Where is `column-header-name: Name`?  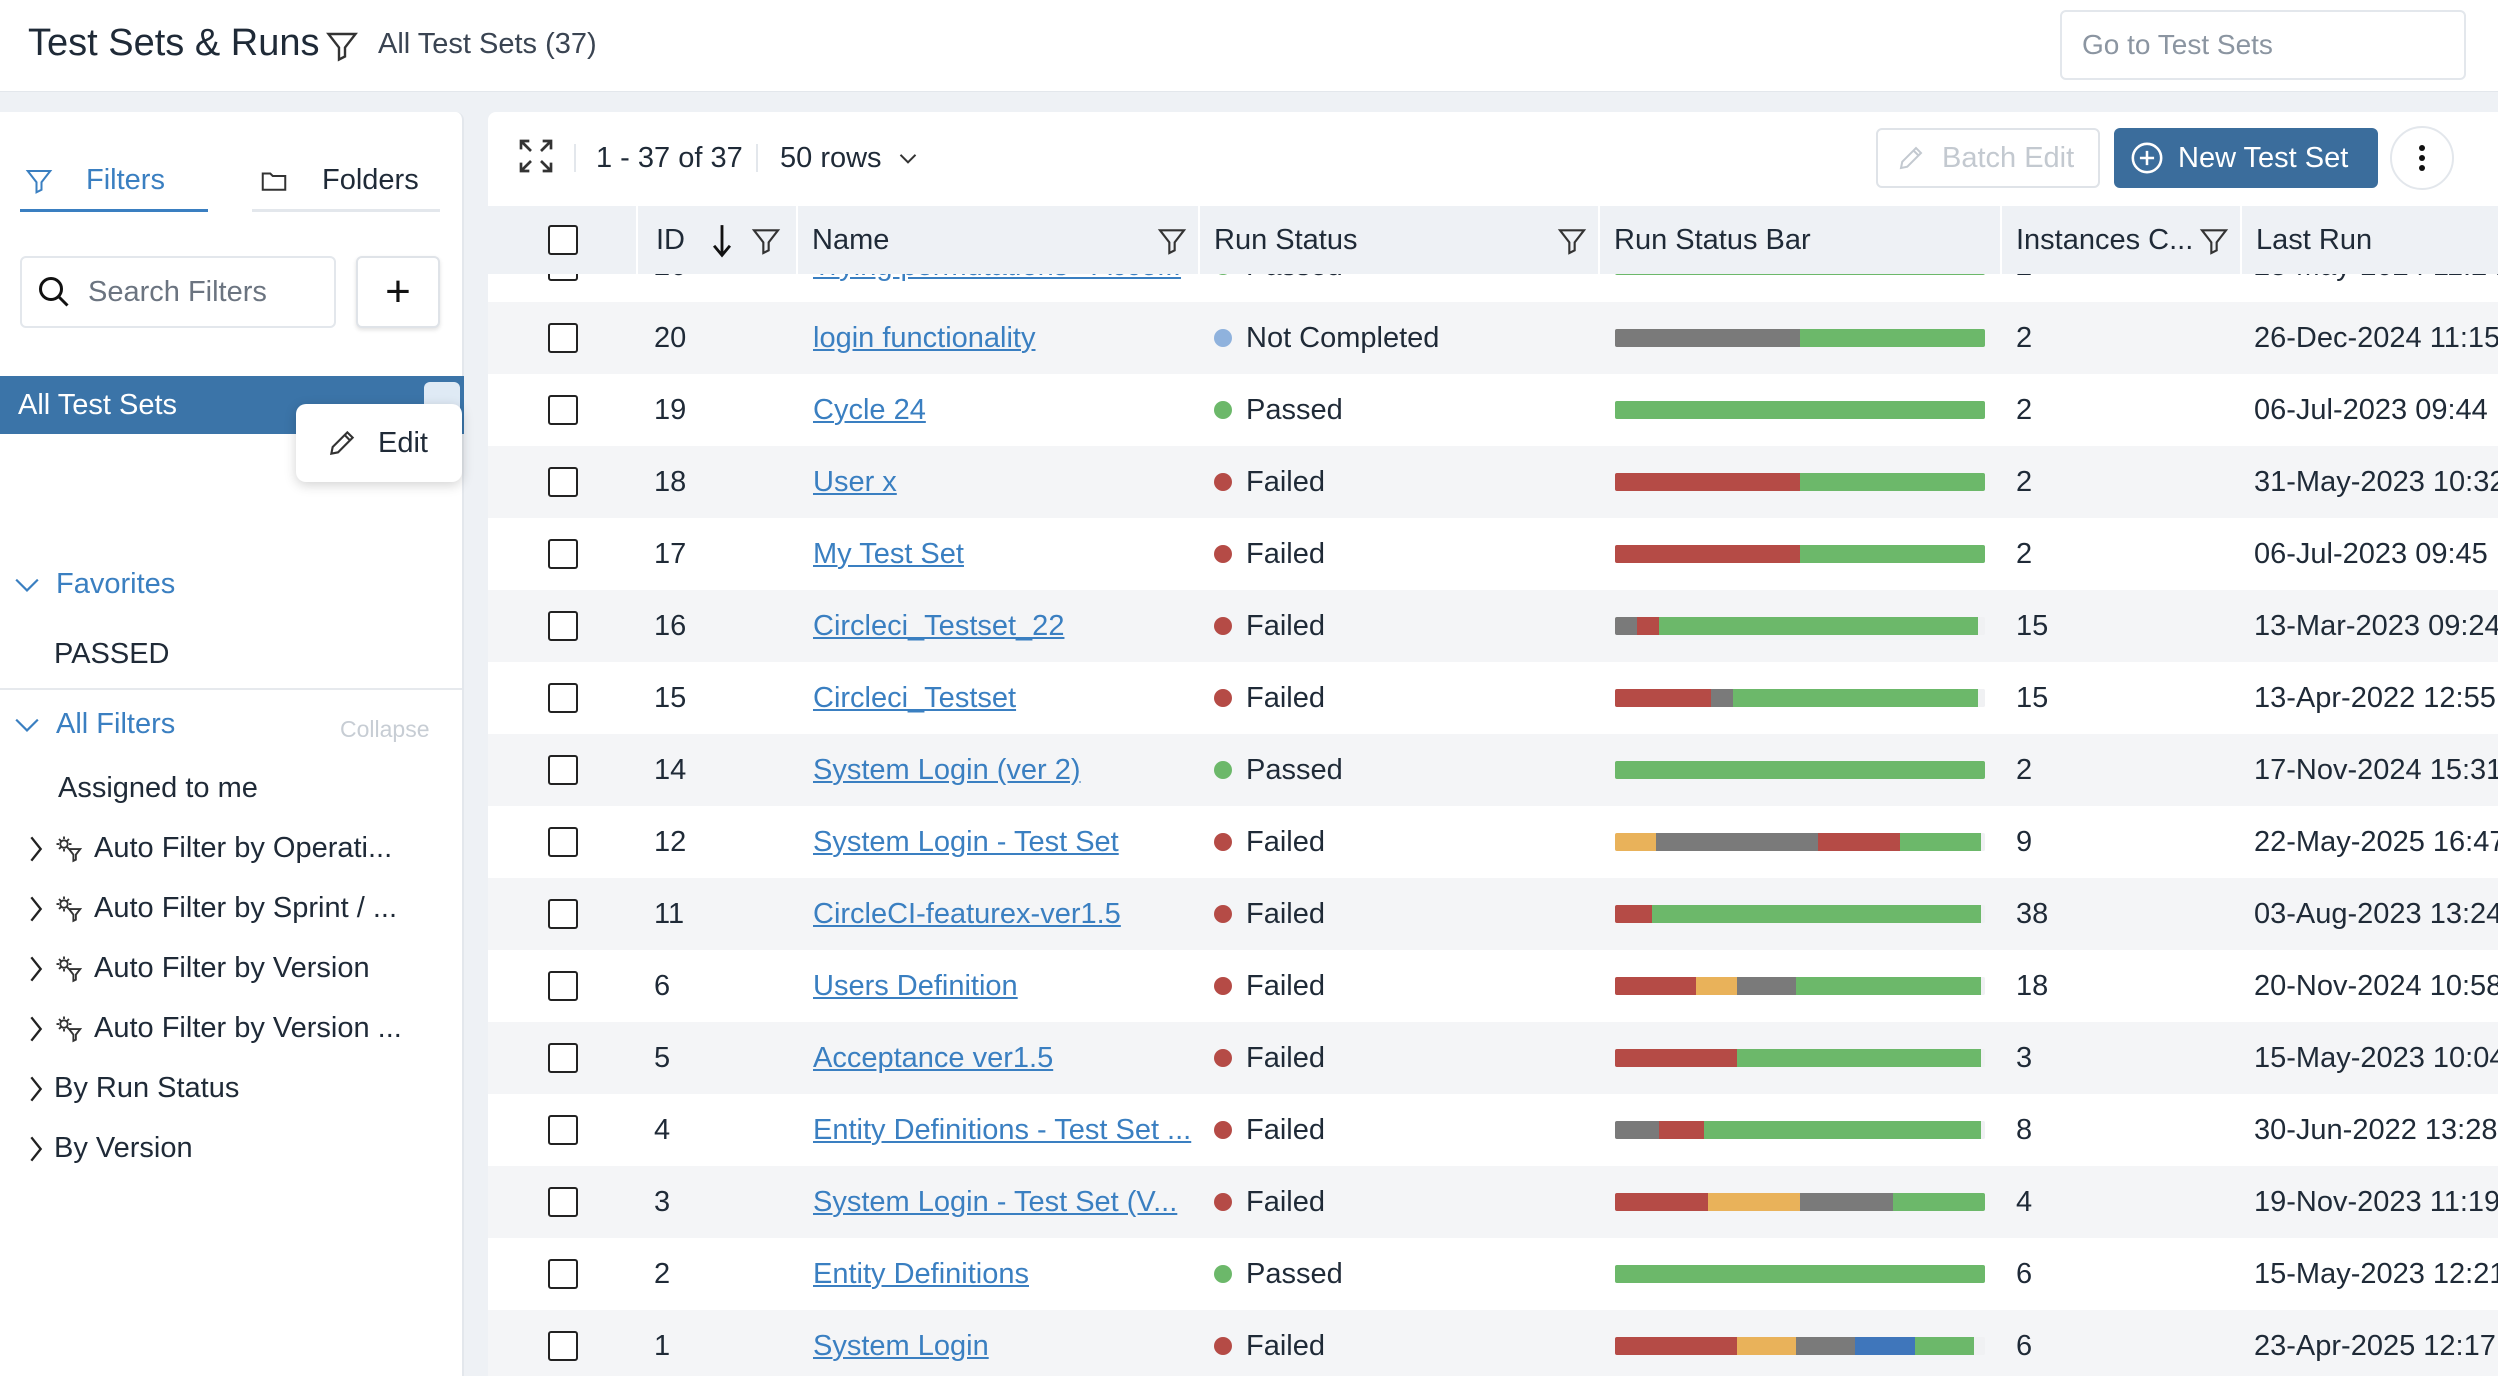 column-header-name: Name is located at coordinates (999, 240).